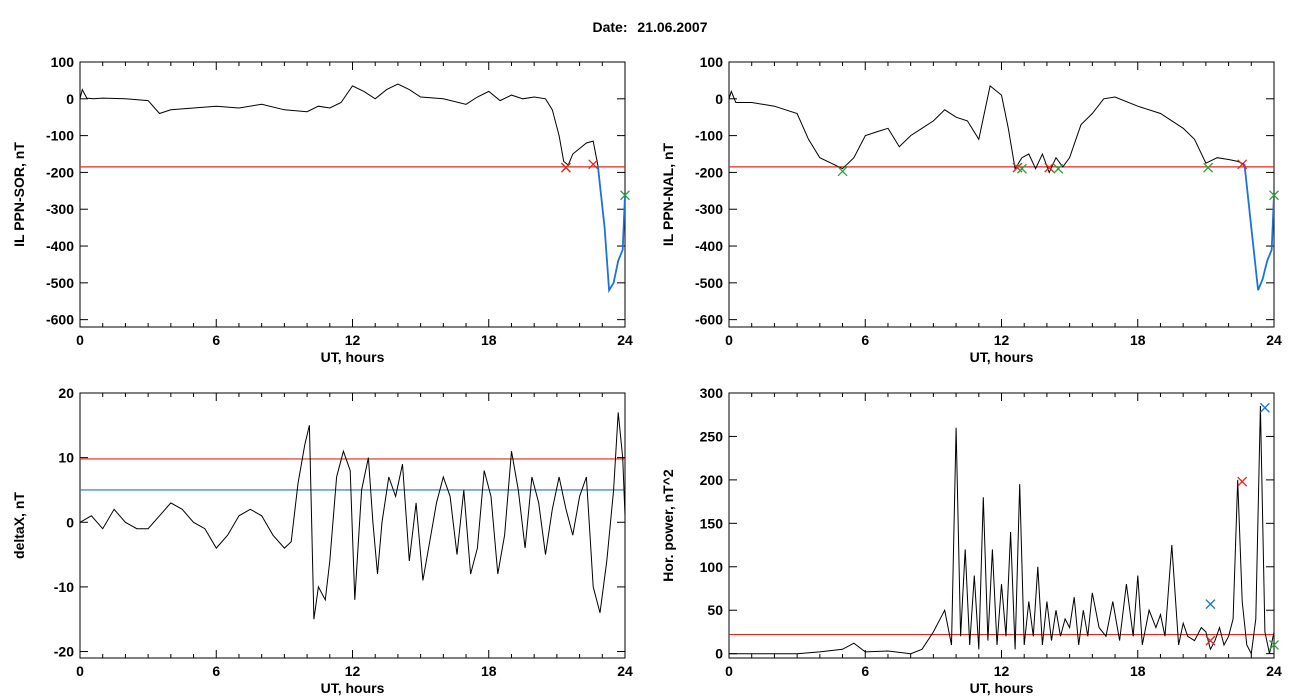 This screenshot has width=1300, height=700. What do you see at coordinates (66, 393) in the screenshot?
I see `y-tick-label: 20` at bounding box center [66, 393].